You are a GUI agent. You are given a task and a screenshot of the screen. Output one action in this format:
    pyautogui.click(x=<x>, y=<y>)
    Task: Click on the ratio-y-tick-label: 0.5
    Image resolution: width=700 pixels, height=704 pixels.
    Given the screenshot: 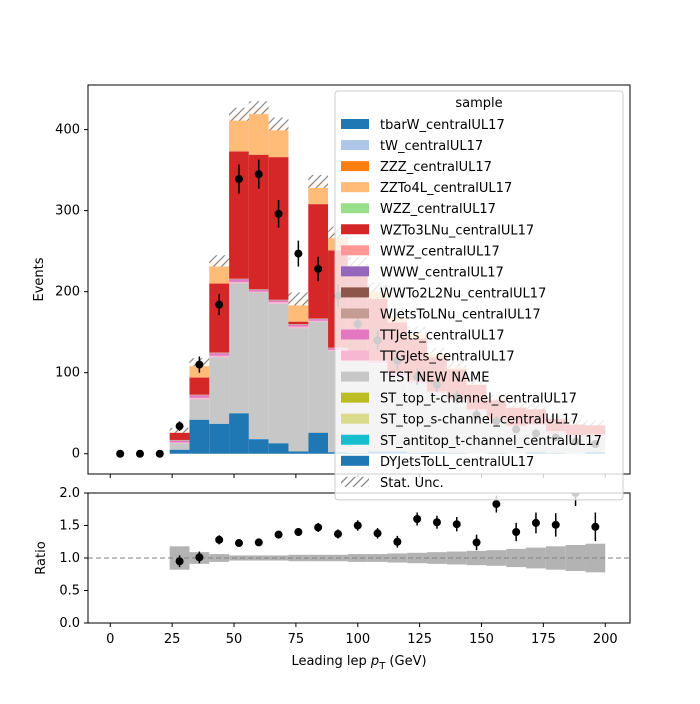 What is the action you would take?
    pyautogui.click(x=69, y=591)
    